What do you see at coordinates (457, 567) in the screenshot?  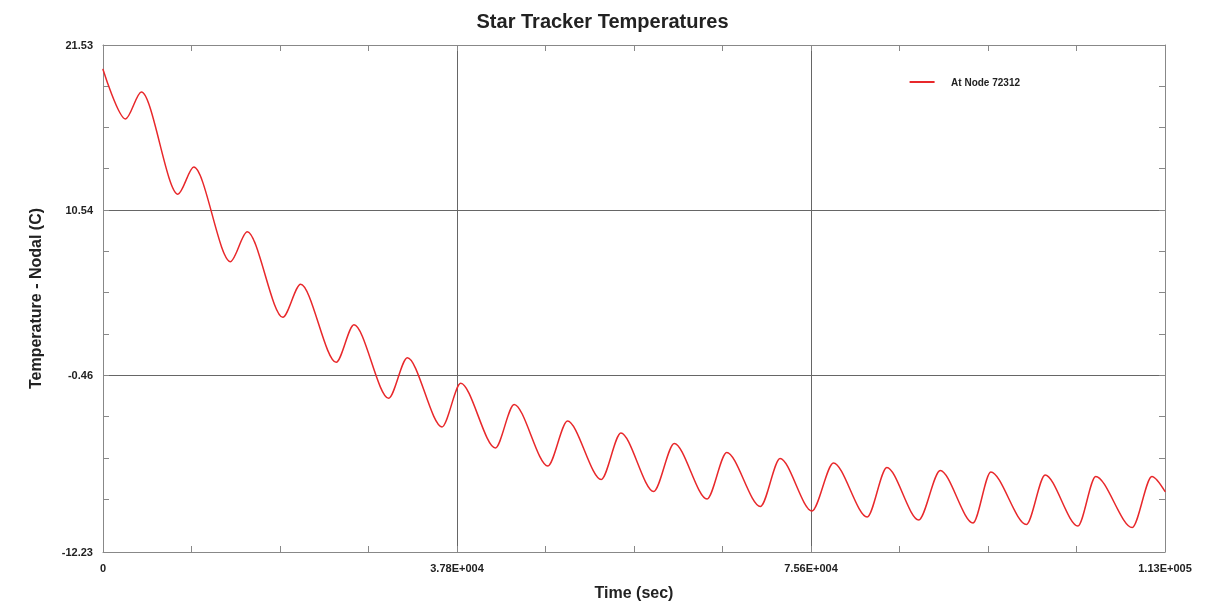 I see `x-tick-label: 3.78E+004` at bounding box center [457, 567].